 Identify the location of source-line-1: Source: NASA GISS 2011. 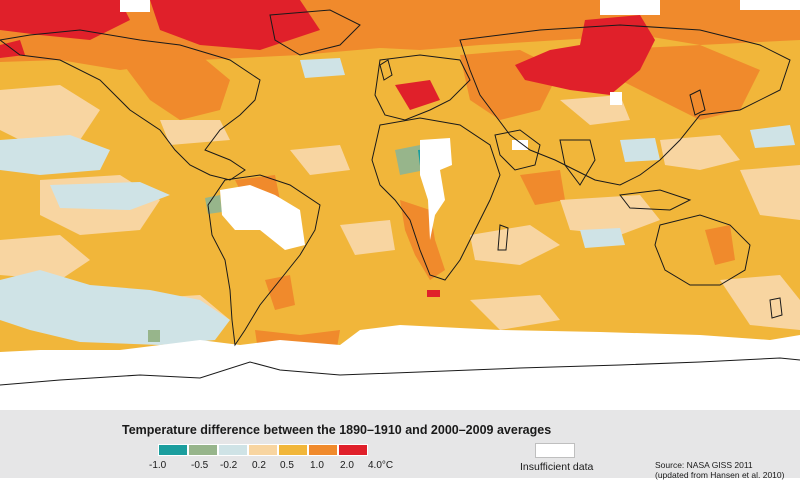
(704, 465).